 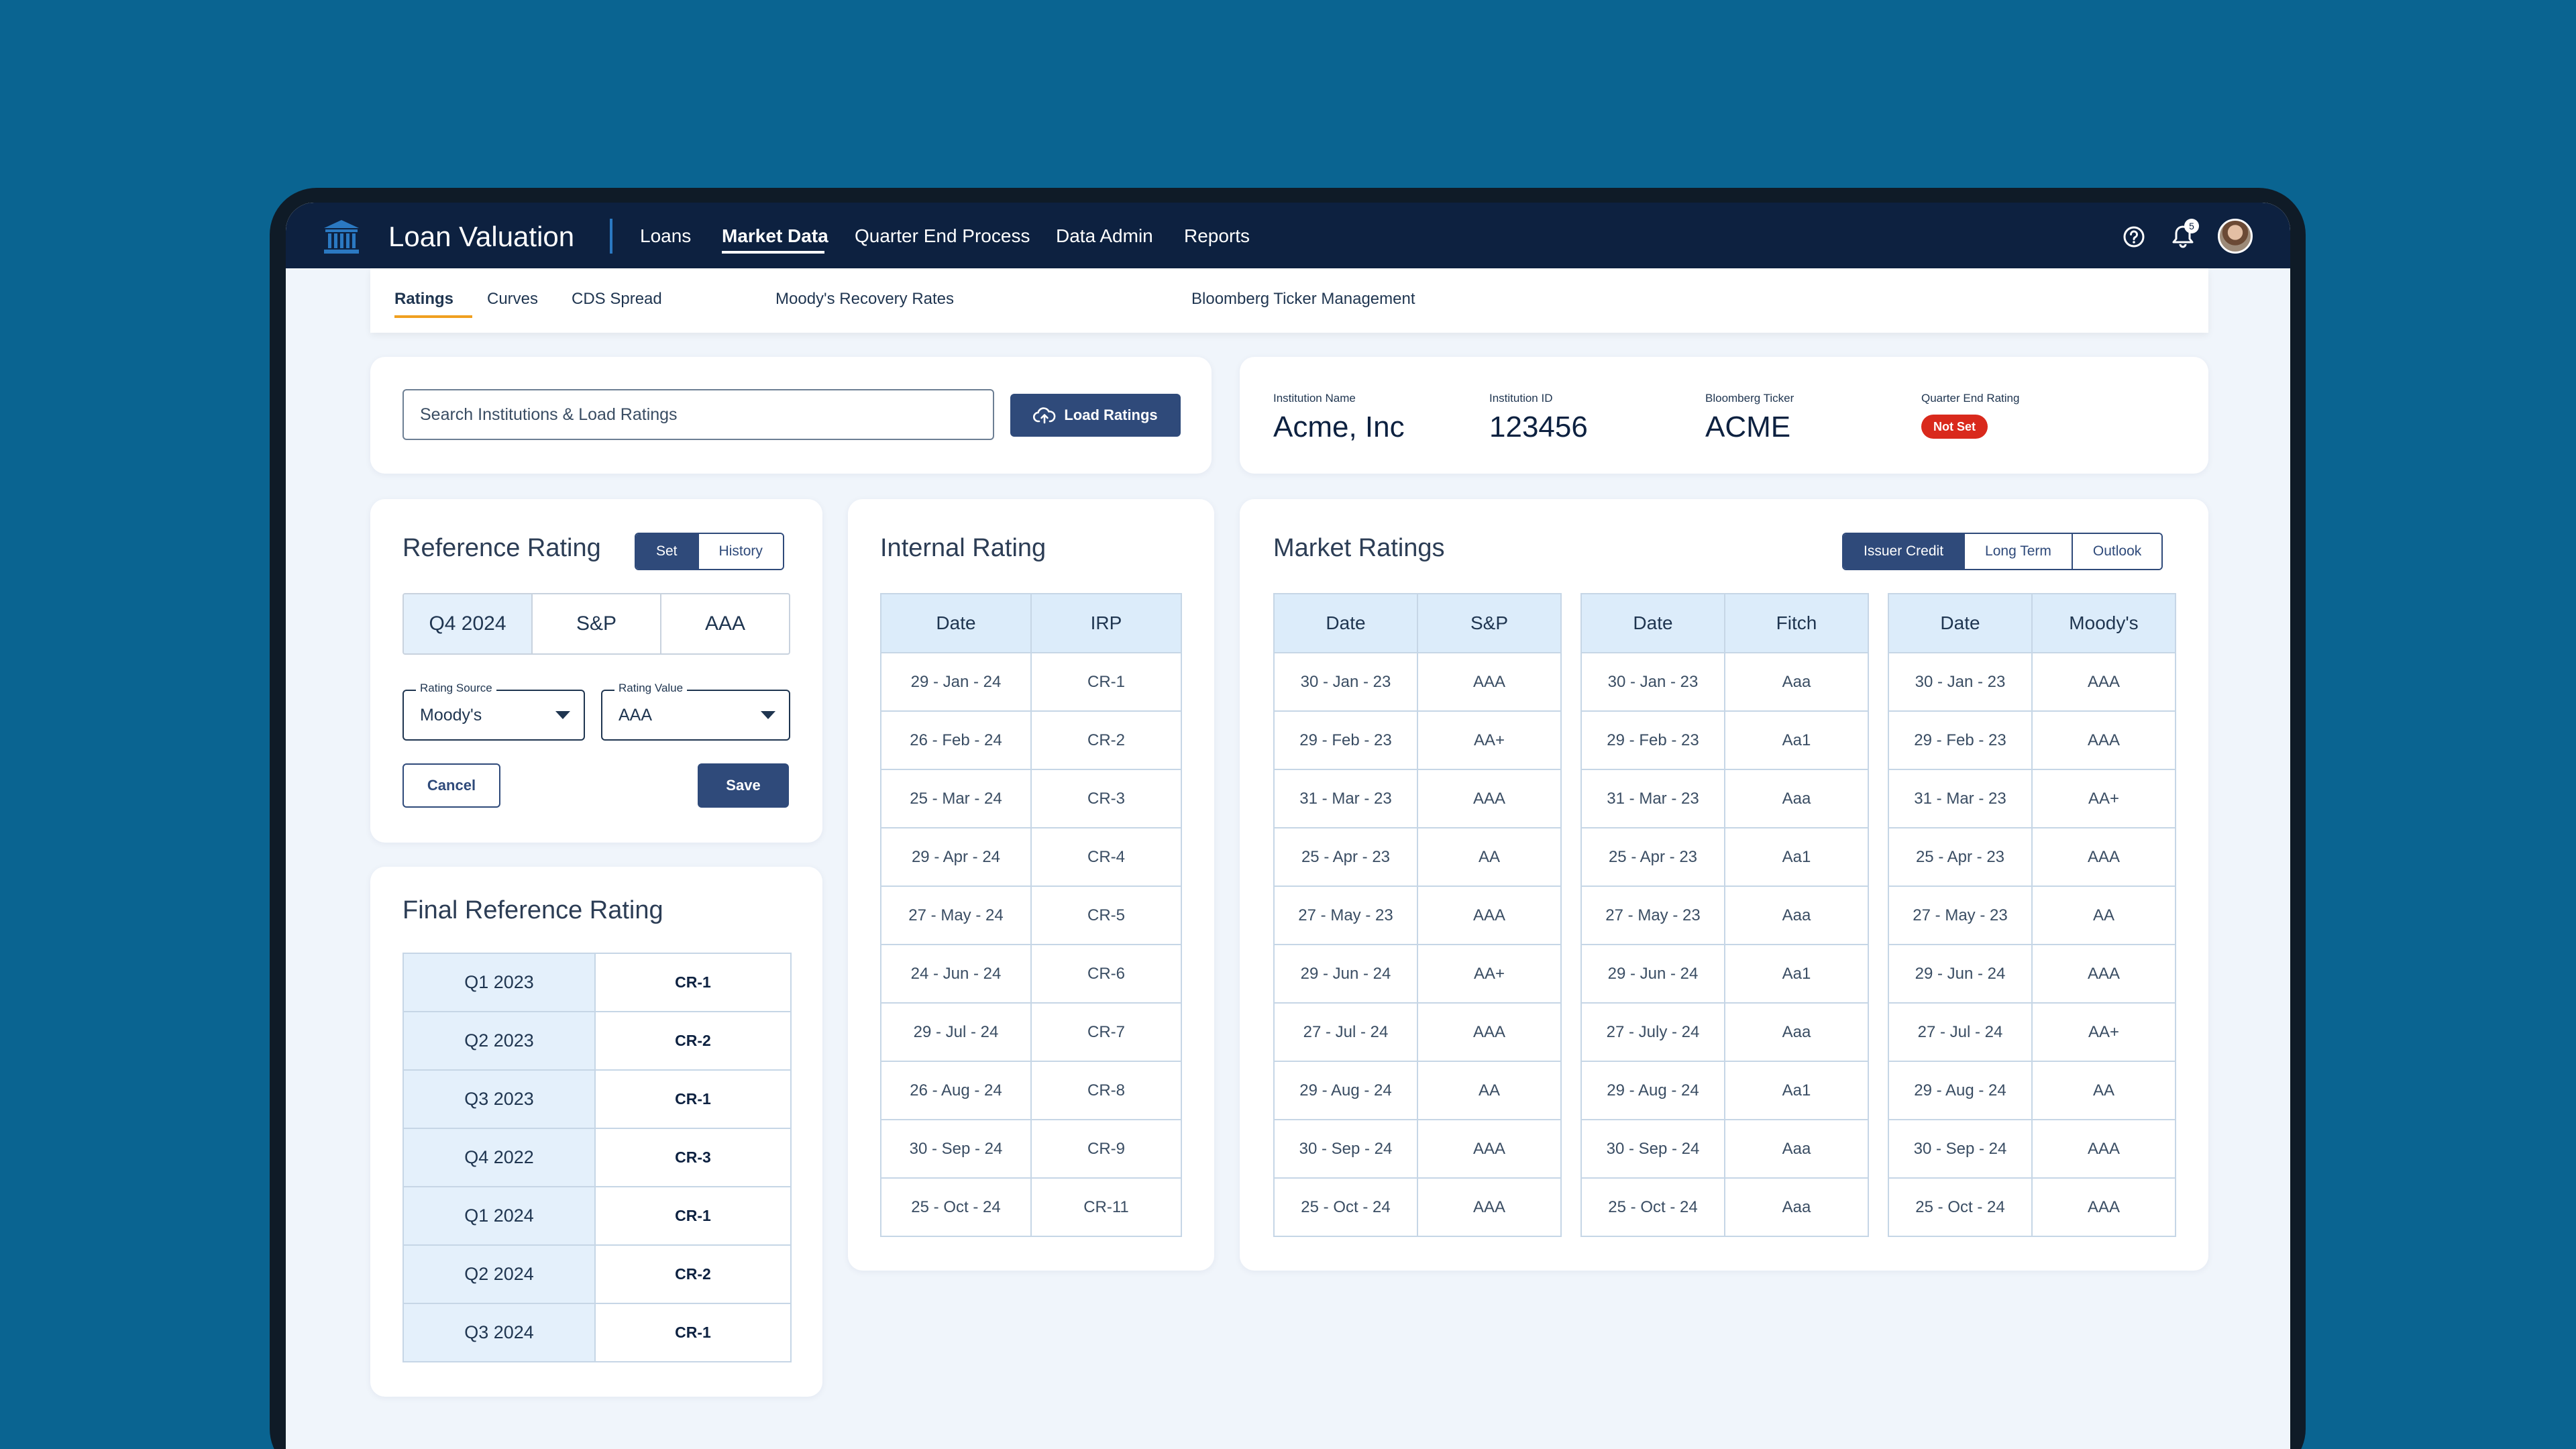 I want to click on notification-count-badge: 5, so click(x=2191, y=226).